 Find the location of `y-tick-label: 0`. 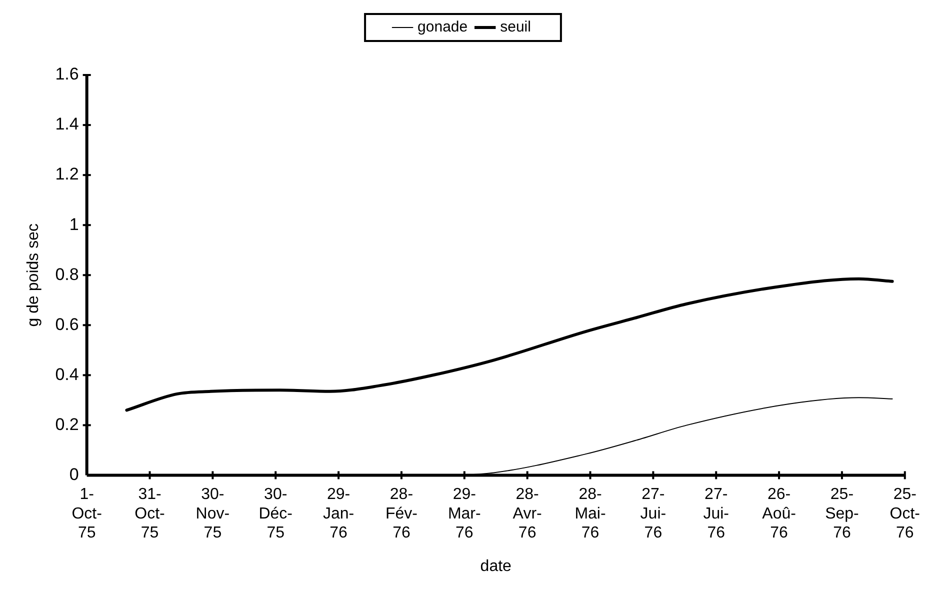

y-tick-label: 0 is located at coordinates (74, 474).